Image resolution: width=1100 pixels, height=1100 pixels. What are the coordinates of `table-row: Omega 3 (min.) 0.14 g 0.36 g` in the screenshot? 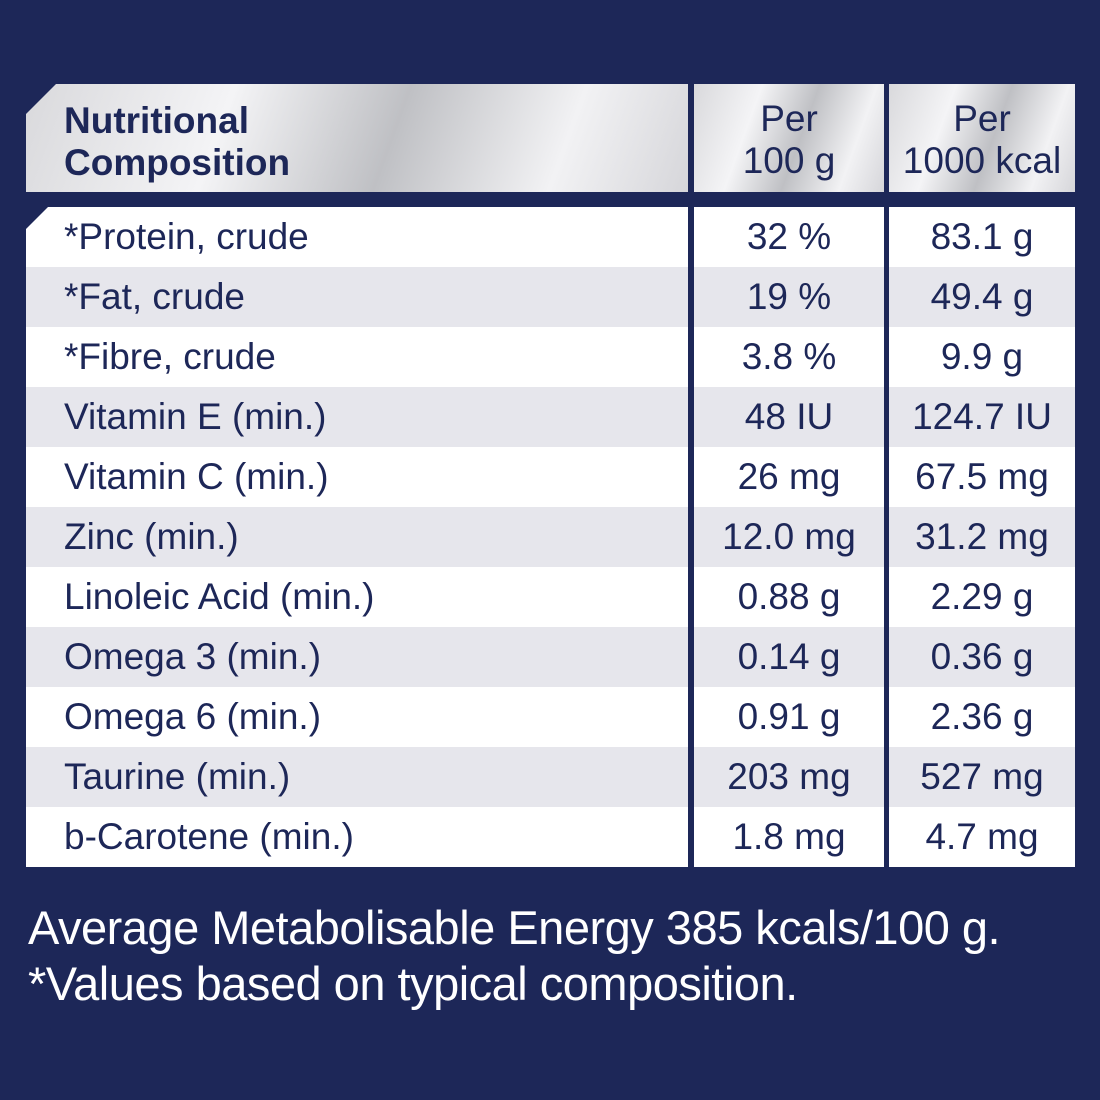 It's located at (550, 657).